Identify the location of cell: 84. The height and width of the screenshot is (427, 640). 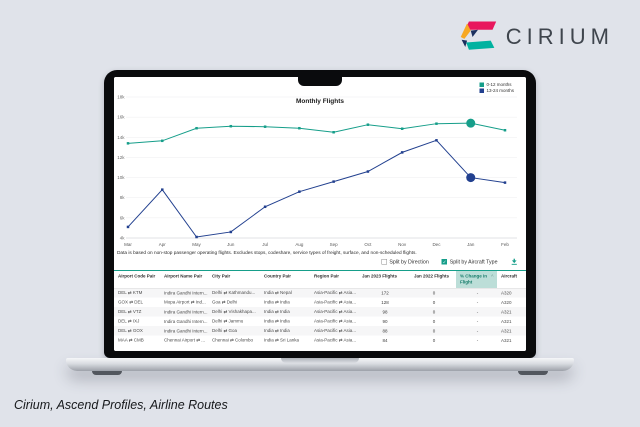
(385, 340).